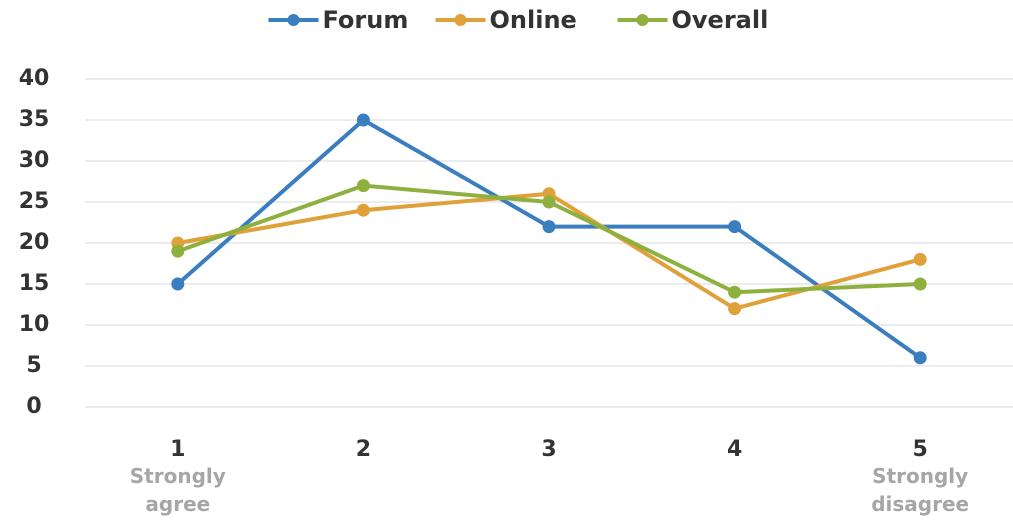 This screenshot has height=523, width=1013. What do you see at coordinates (34, 324) in the screenshot?
I see `y-tick-label: 10` at bounding box center [34, 324].